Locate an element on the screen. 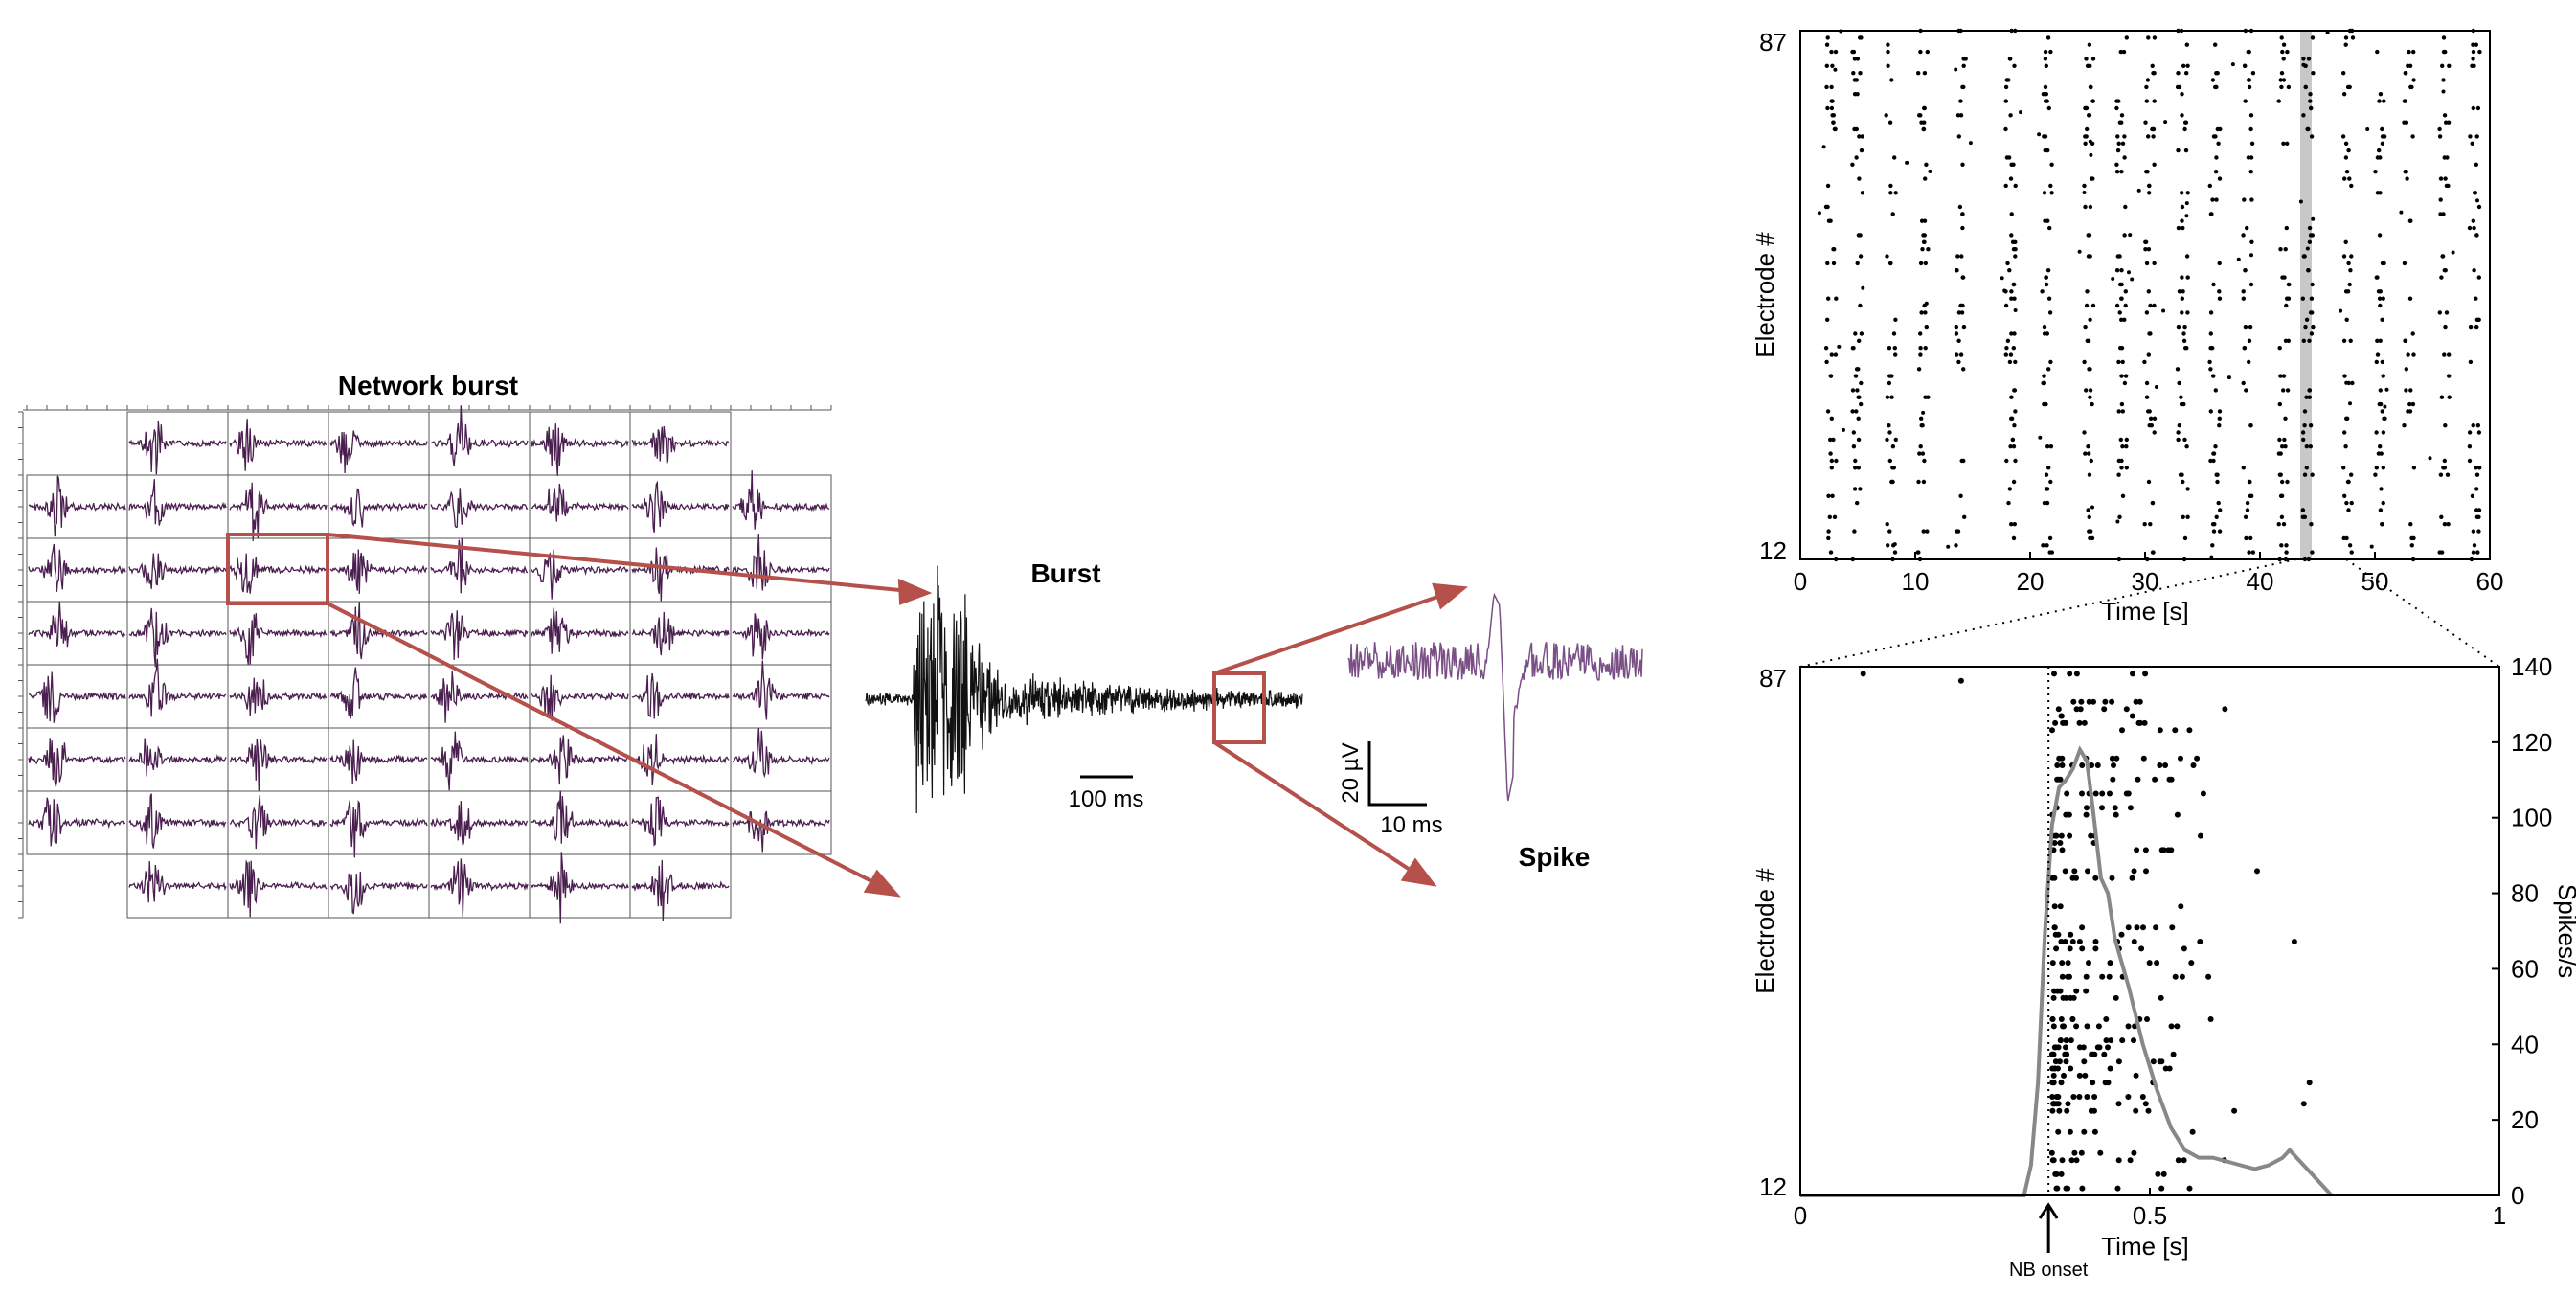 The image size is (2576, 1296). detail-x-label: Time [s] is located at coordinates (2144, 1246).